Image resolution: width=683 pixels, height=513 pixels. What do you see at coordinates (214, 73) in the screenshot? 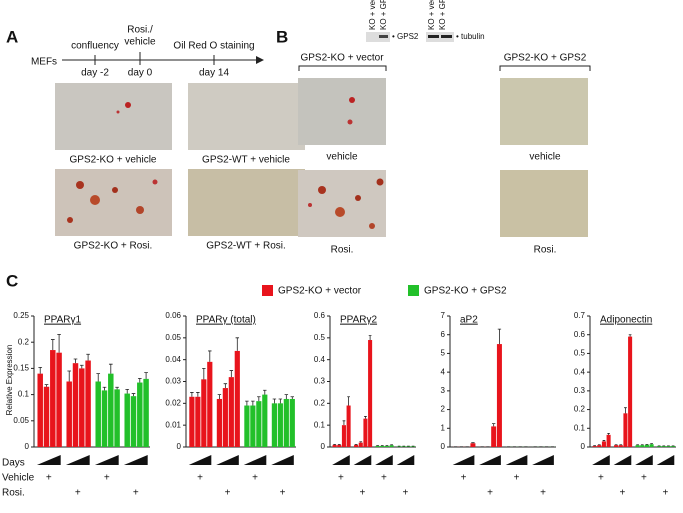
I see `event-day: day 14` at bounding box center [214, 73].